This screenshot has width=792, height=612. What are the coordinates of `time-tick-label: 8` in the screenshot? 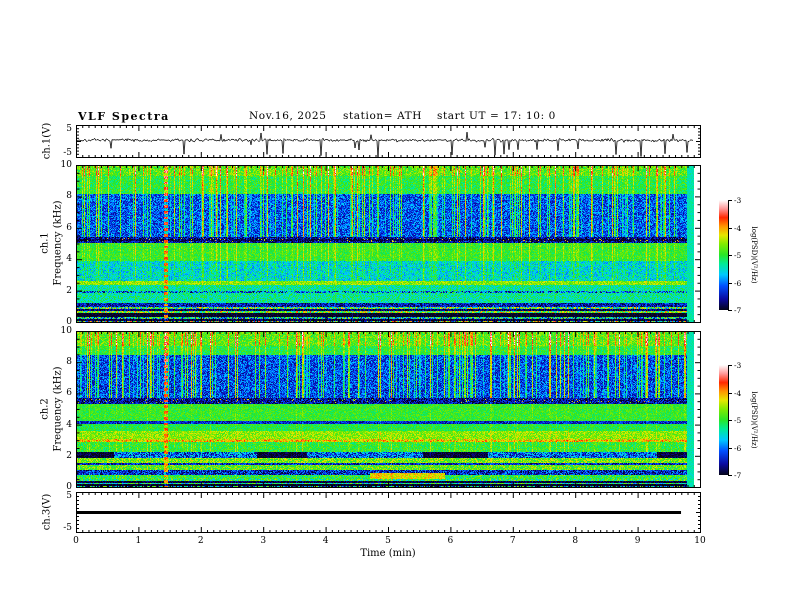 It's located at (575, 541).